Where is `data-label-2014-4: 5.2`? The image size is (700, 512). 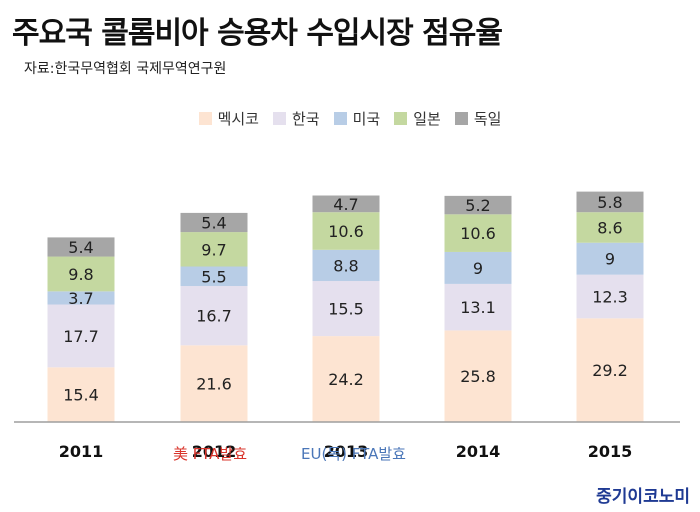 data-label-2014-4: 5.2 is located at coordinates (477, 205).